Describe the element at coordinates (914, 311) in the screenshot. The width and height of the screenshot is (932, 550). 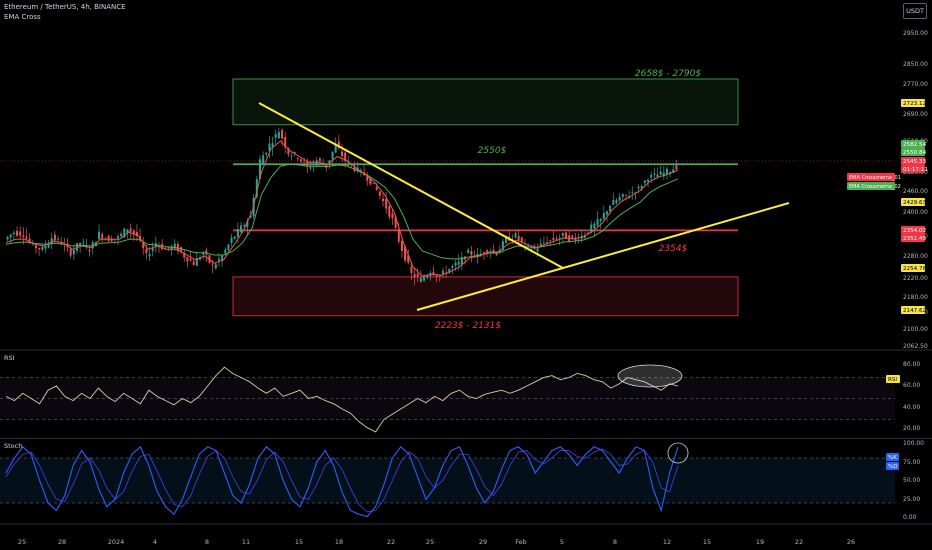
I see `price-tag-label: 2147.62` at that location.